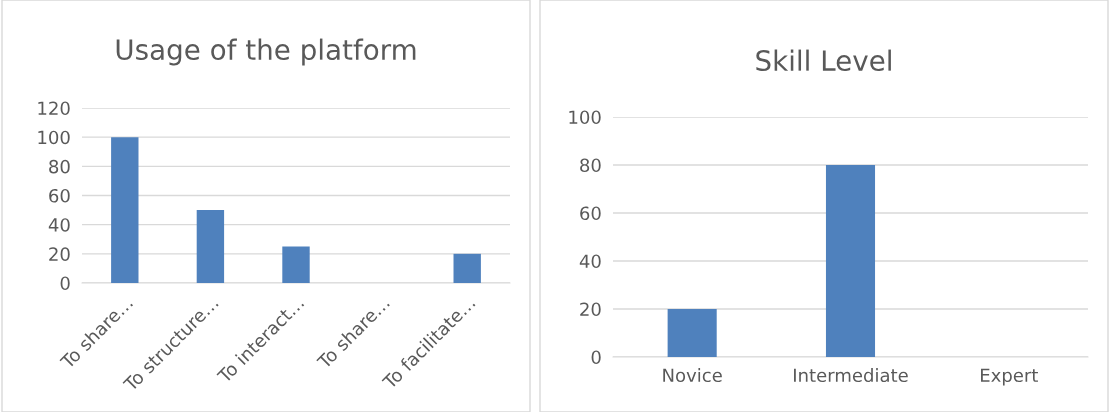 The width and height of the screenshot is (1110, 412). What do you see at coordinates (1009, 377) in the screenshot?
I see `x-tick-label: Expert` at bounding box center [1009, 377].